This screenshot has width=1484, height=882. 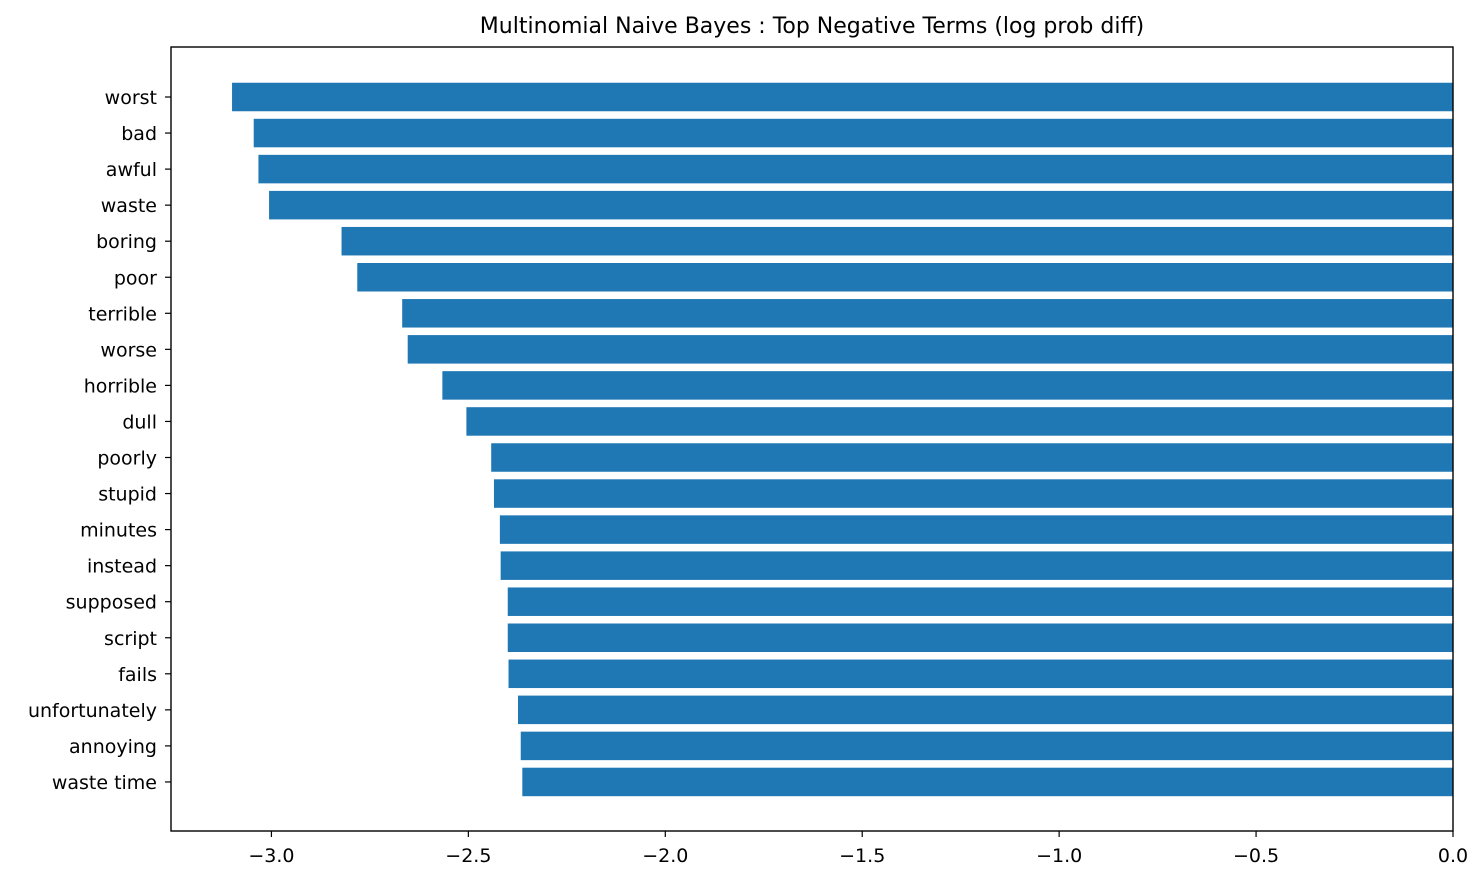 What do you see at coordinates (135, 278) in the screenshot?
I see `y-tick-label: poor` at bounding box center [135, 278].